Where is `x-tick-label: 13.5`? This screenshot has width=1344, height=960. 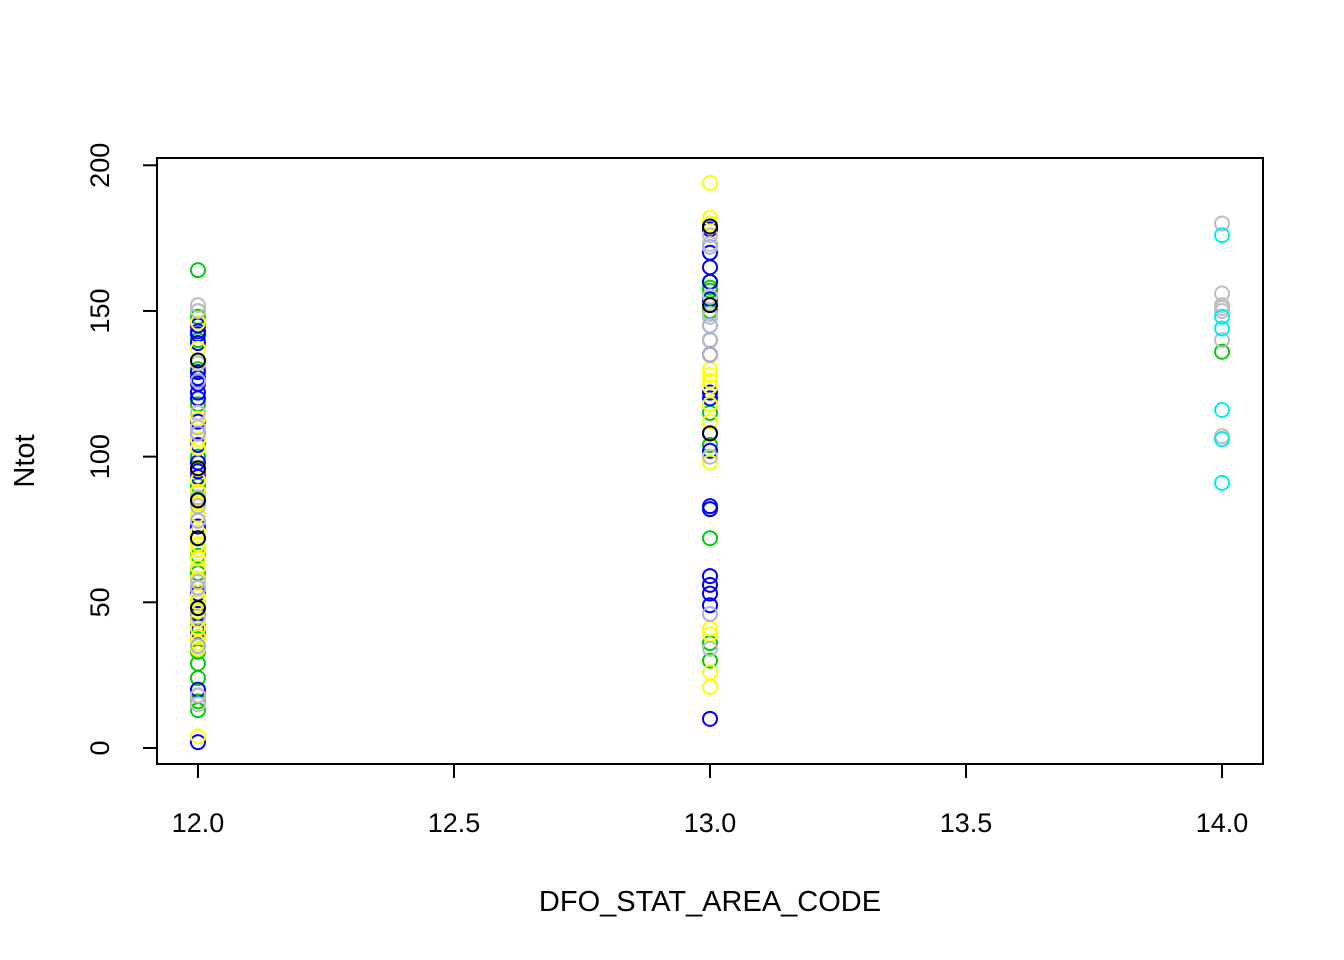 x-tick-label: 13.5 is located at coordinates (966, 823).